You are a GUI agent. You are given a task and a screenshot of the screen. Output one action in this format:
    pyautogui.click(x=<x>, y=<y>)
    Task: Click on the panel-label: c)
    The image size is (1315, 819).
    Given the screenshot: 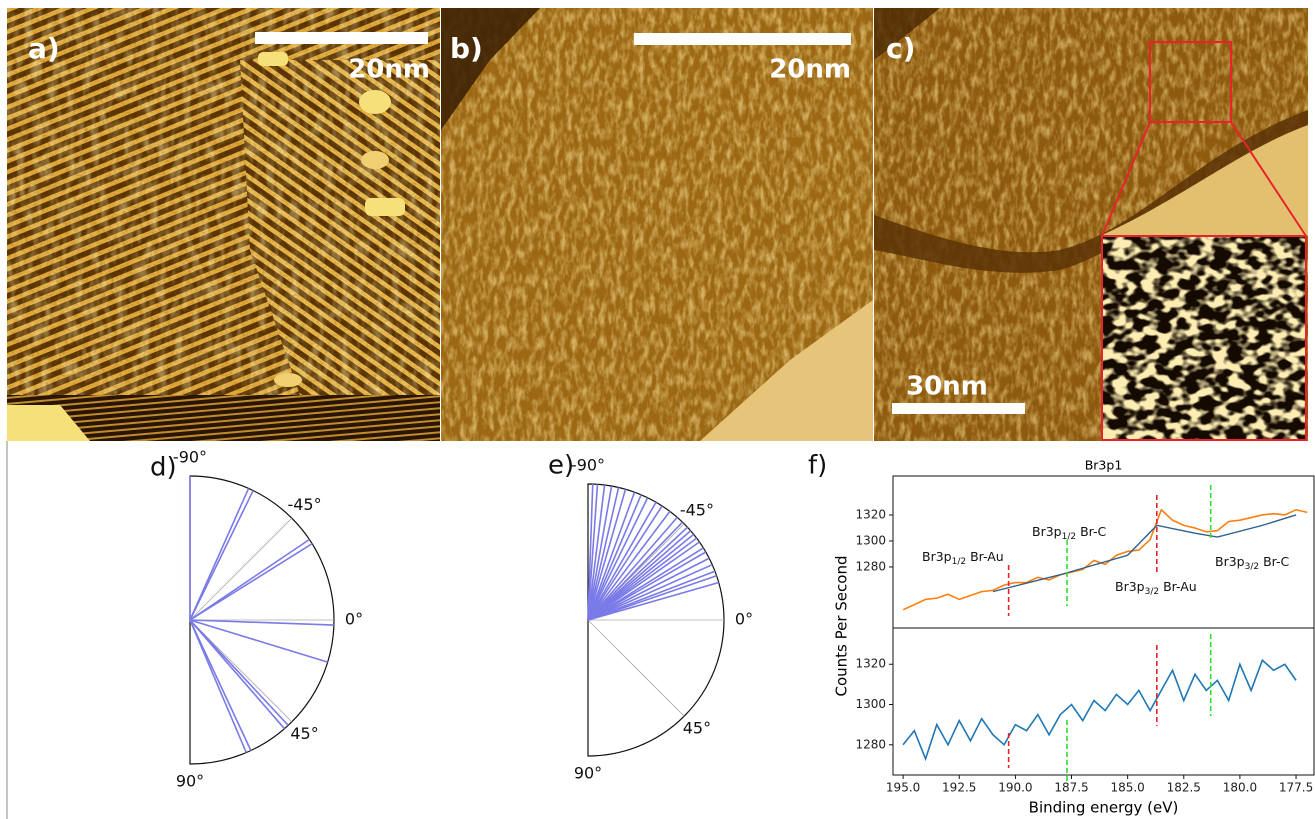 What is the action you would take?
    pyautogui.click(x=900, y=48)
    